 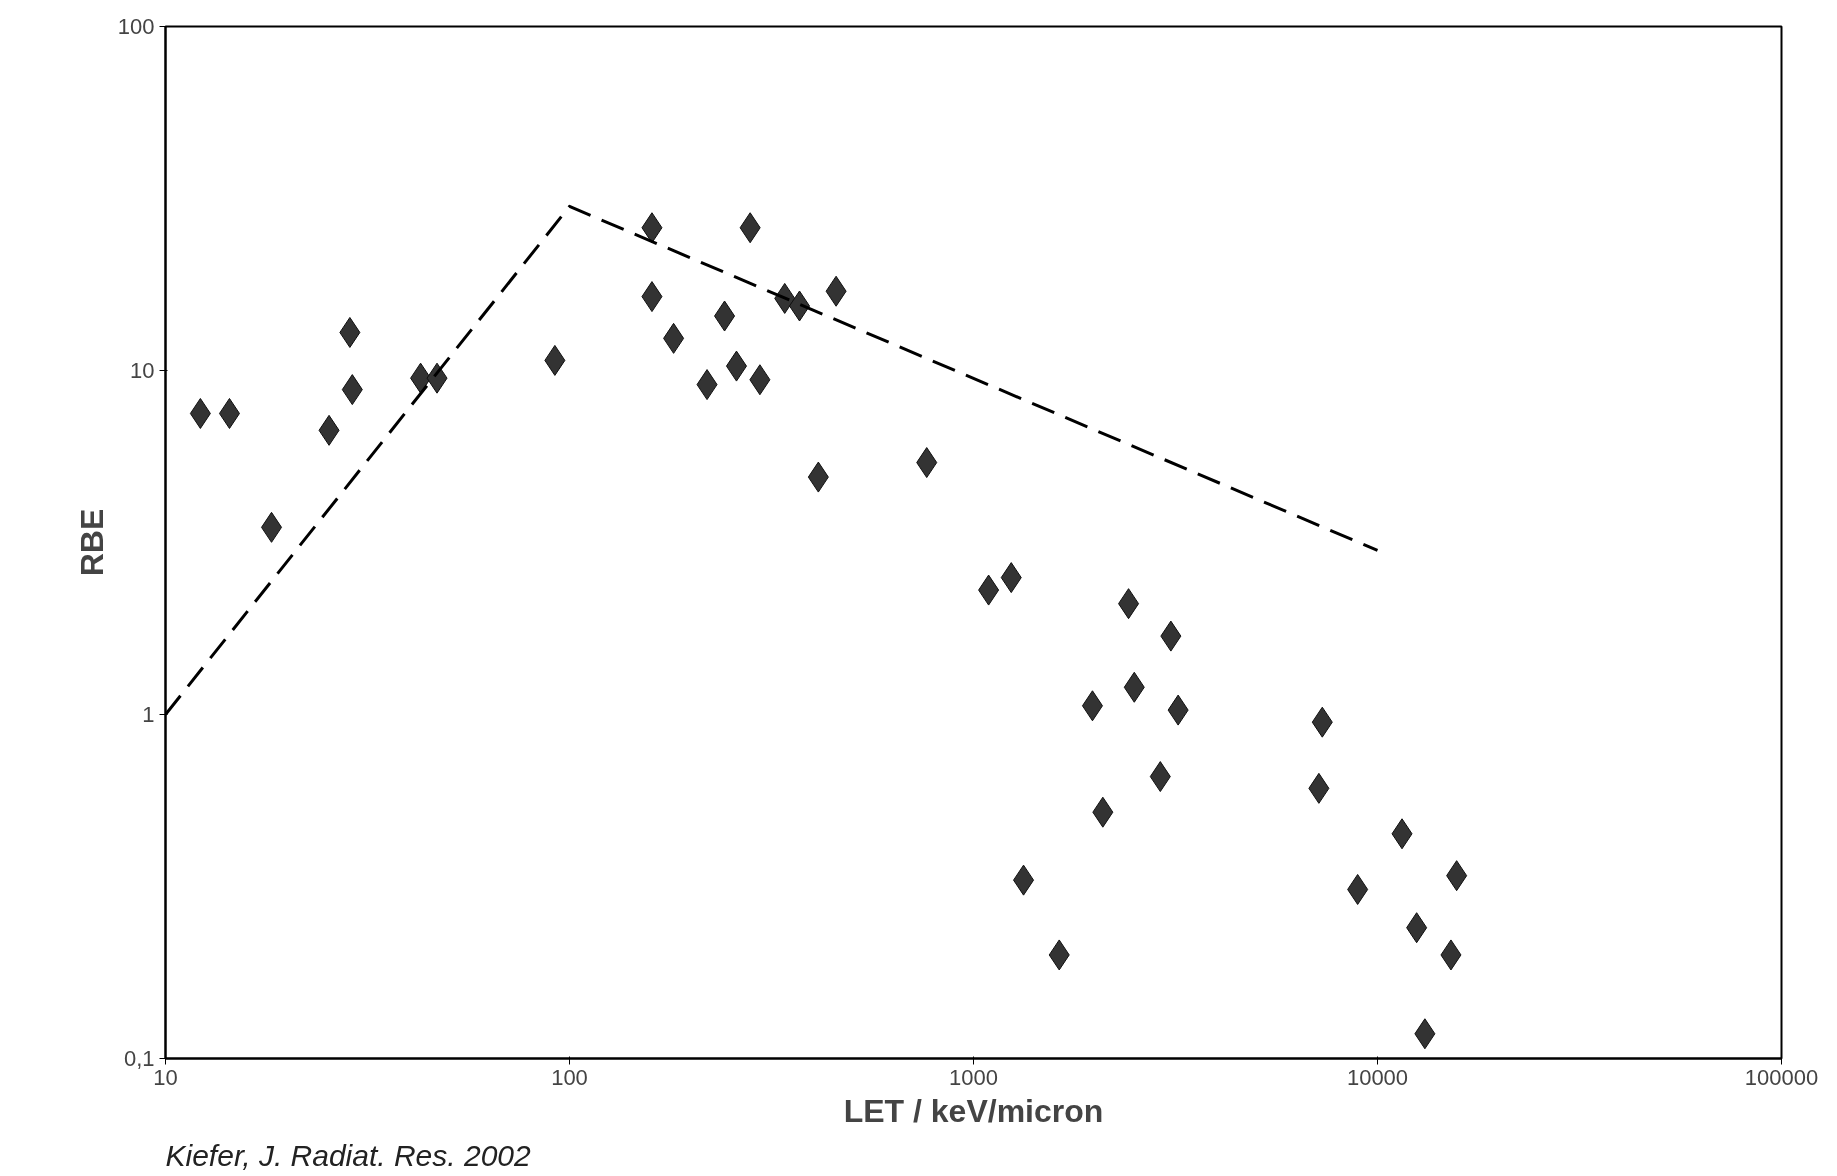 I want to click on x-tick-label: 10, so click(x=165, y=1077).